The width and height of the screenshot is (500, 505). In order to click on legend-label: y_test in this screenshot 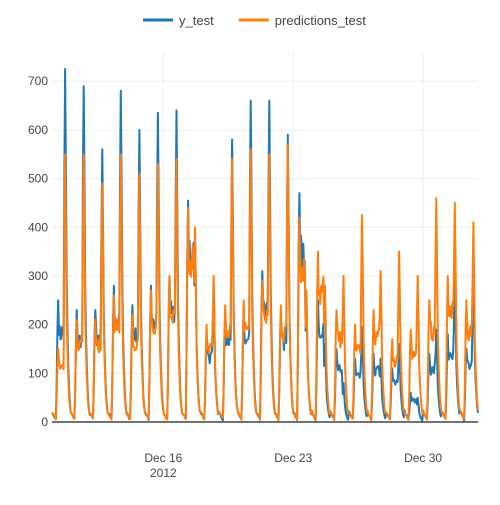, I will do `click(196, 20)`.